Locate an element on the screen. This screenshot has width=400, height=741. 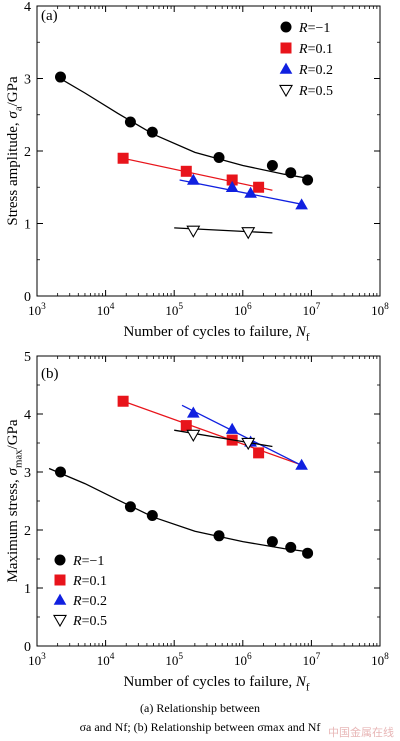
y-tick-label: 5 is located at coordinates (27, 357).